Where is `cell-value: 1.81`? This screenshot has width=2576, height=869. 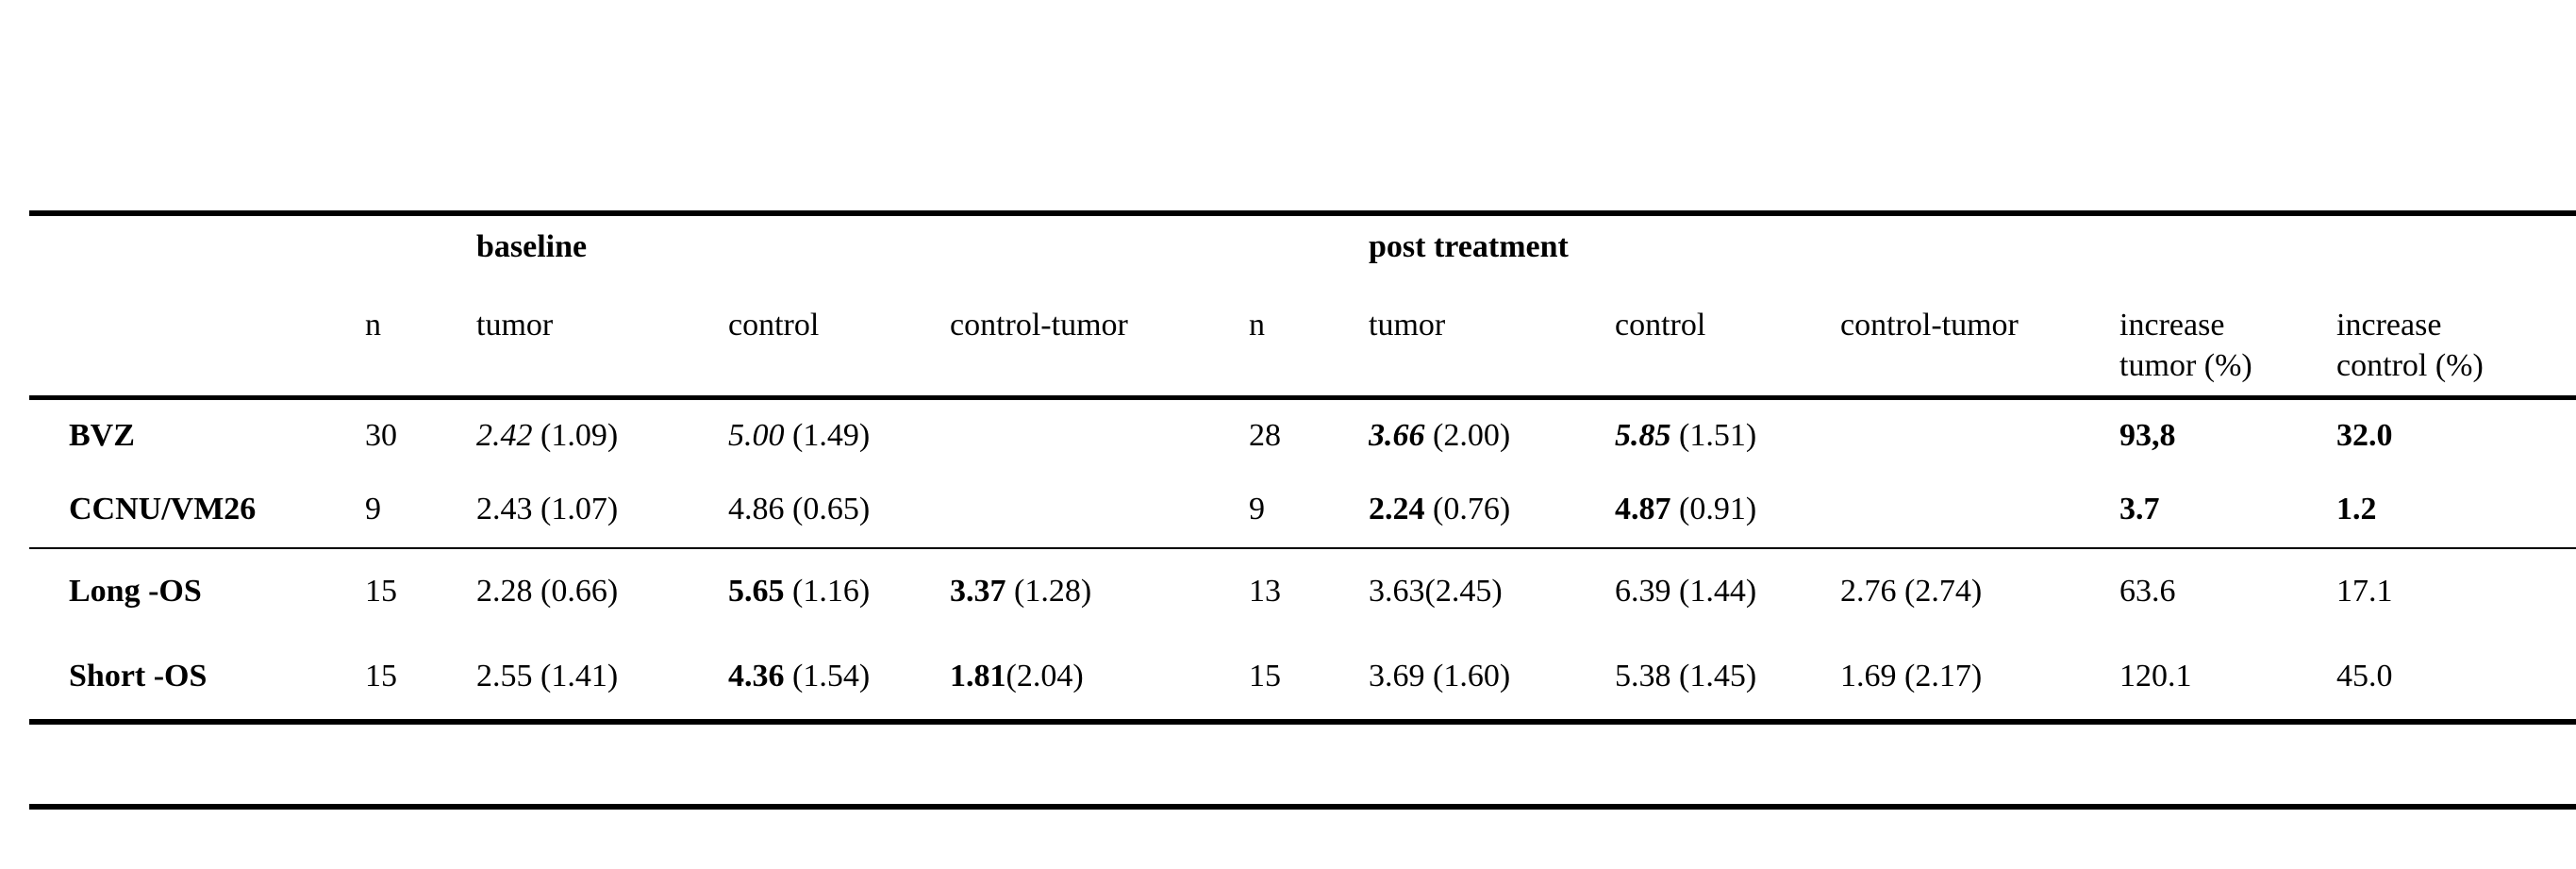 cell-value: 1.81 is located at coordinates (978, 676).